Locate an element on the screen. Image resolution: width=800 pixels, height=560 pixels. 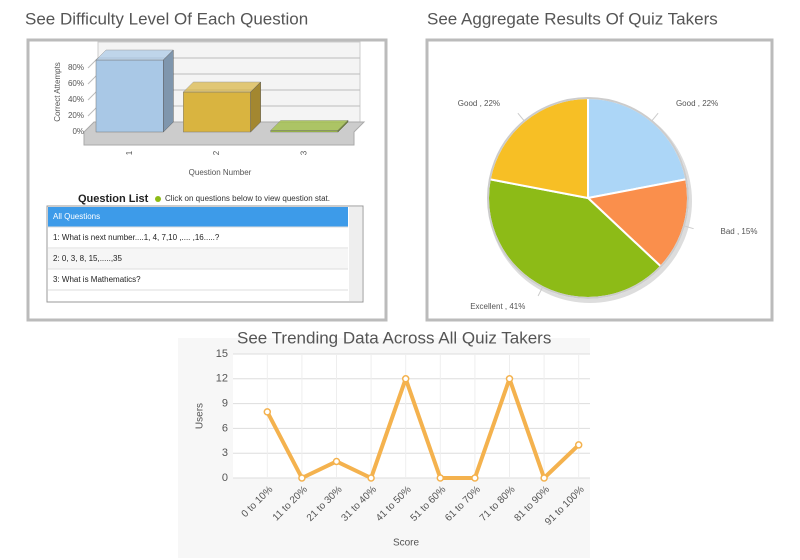
panel-title: See Difficulty Level Of Each Question is located at coordinates (166, 18).